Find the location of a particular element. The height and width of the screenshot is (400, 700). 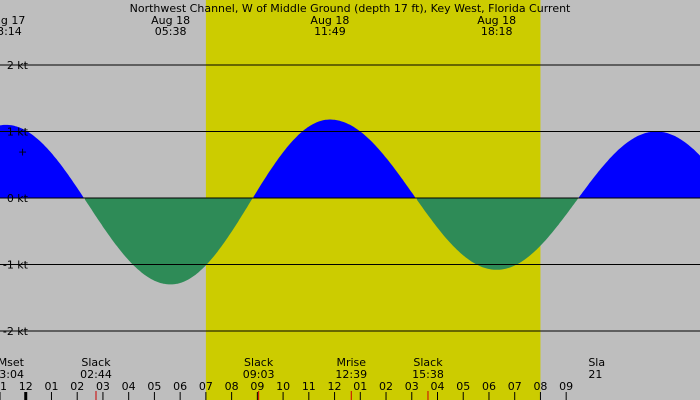

y-axis-labels: 2 kt 1 kt 0 kt -1 kt -2 kt is located at coordinates (16, 198).